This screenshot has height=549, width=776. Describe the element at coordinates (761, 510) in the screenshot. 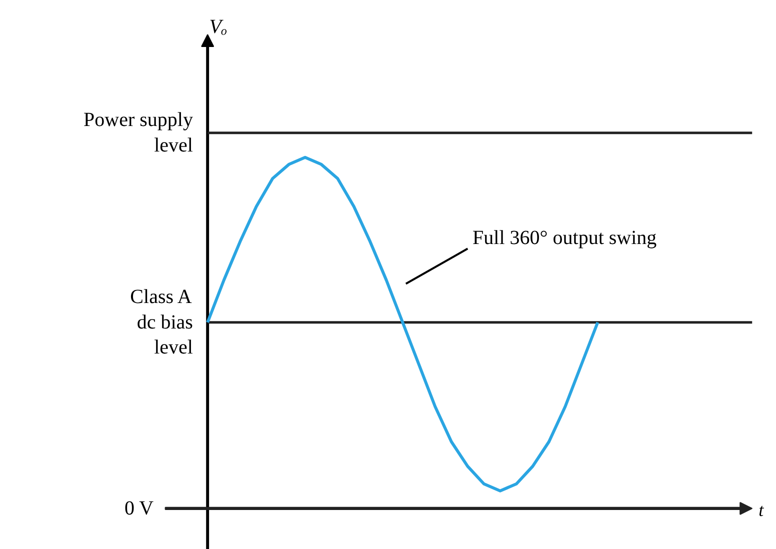

I see `x-axis-title: t` at that location.